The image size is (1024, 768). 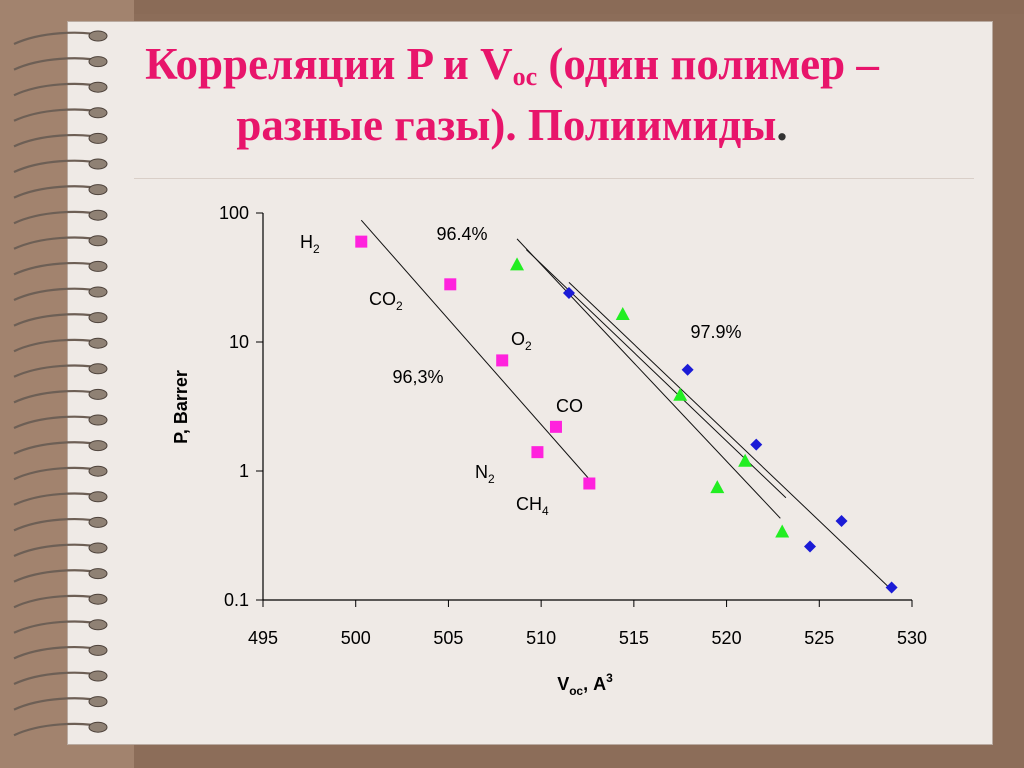 I want to click on x-tick-label: 510, so click(x=541, y=638).